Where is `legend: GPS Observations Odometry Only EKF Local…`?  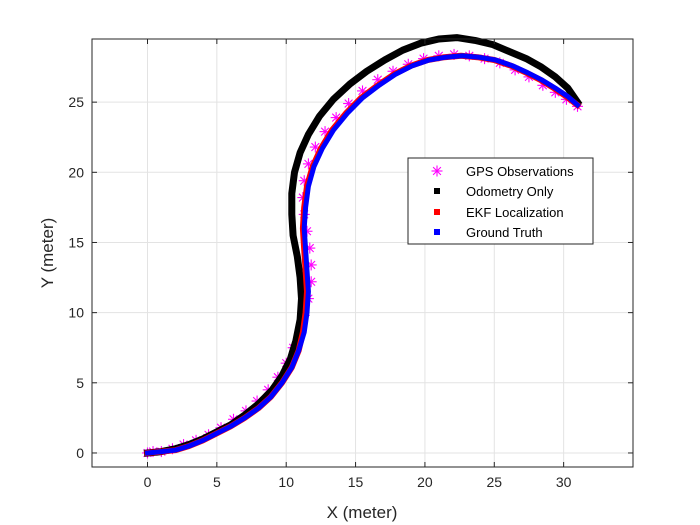 legend: GPS Observations Odometry Only EKF Local… is located at coordinates (500, 201).